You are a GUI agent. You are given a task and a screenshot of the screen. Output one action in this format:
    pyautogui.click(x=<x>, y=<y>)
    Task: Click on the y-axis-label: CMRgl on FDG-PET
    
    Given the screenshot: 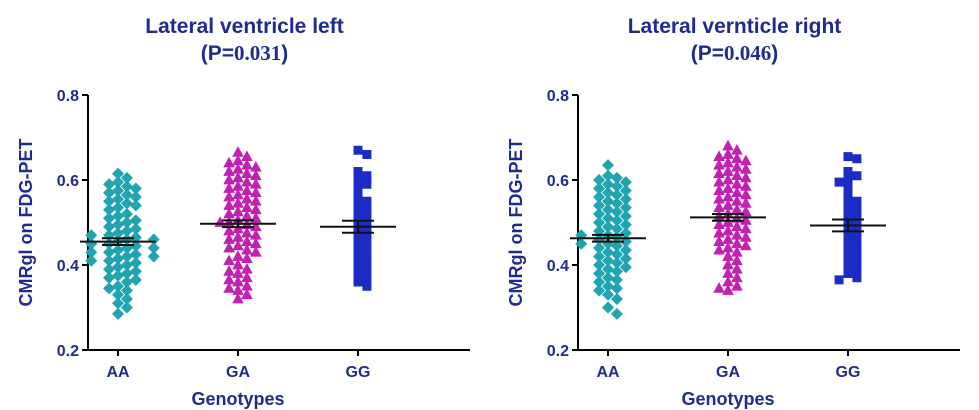 What is the action you would take?
    pyautogui.click(x=516, y=223)
    